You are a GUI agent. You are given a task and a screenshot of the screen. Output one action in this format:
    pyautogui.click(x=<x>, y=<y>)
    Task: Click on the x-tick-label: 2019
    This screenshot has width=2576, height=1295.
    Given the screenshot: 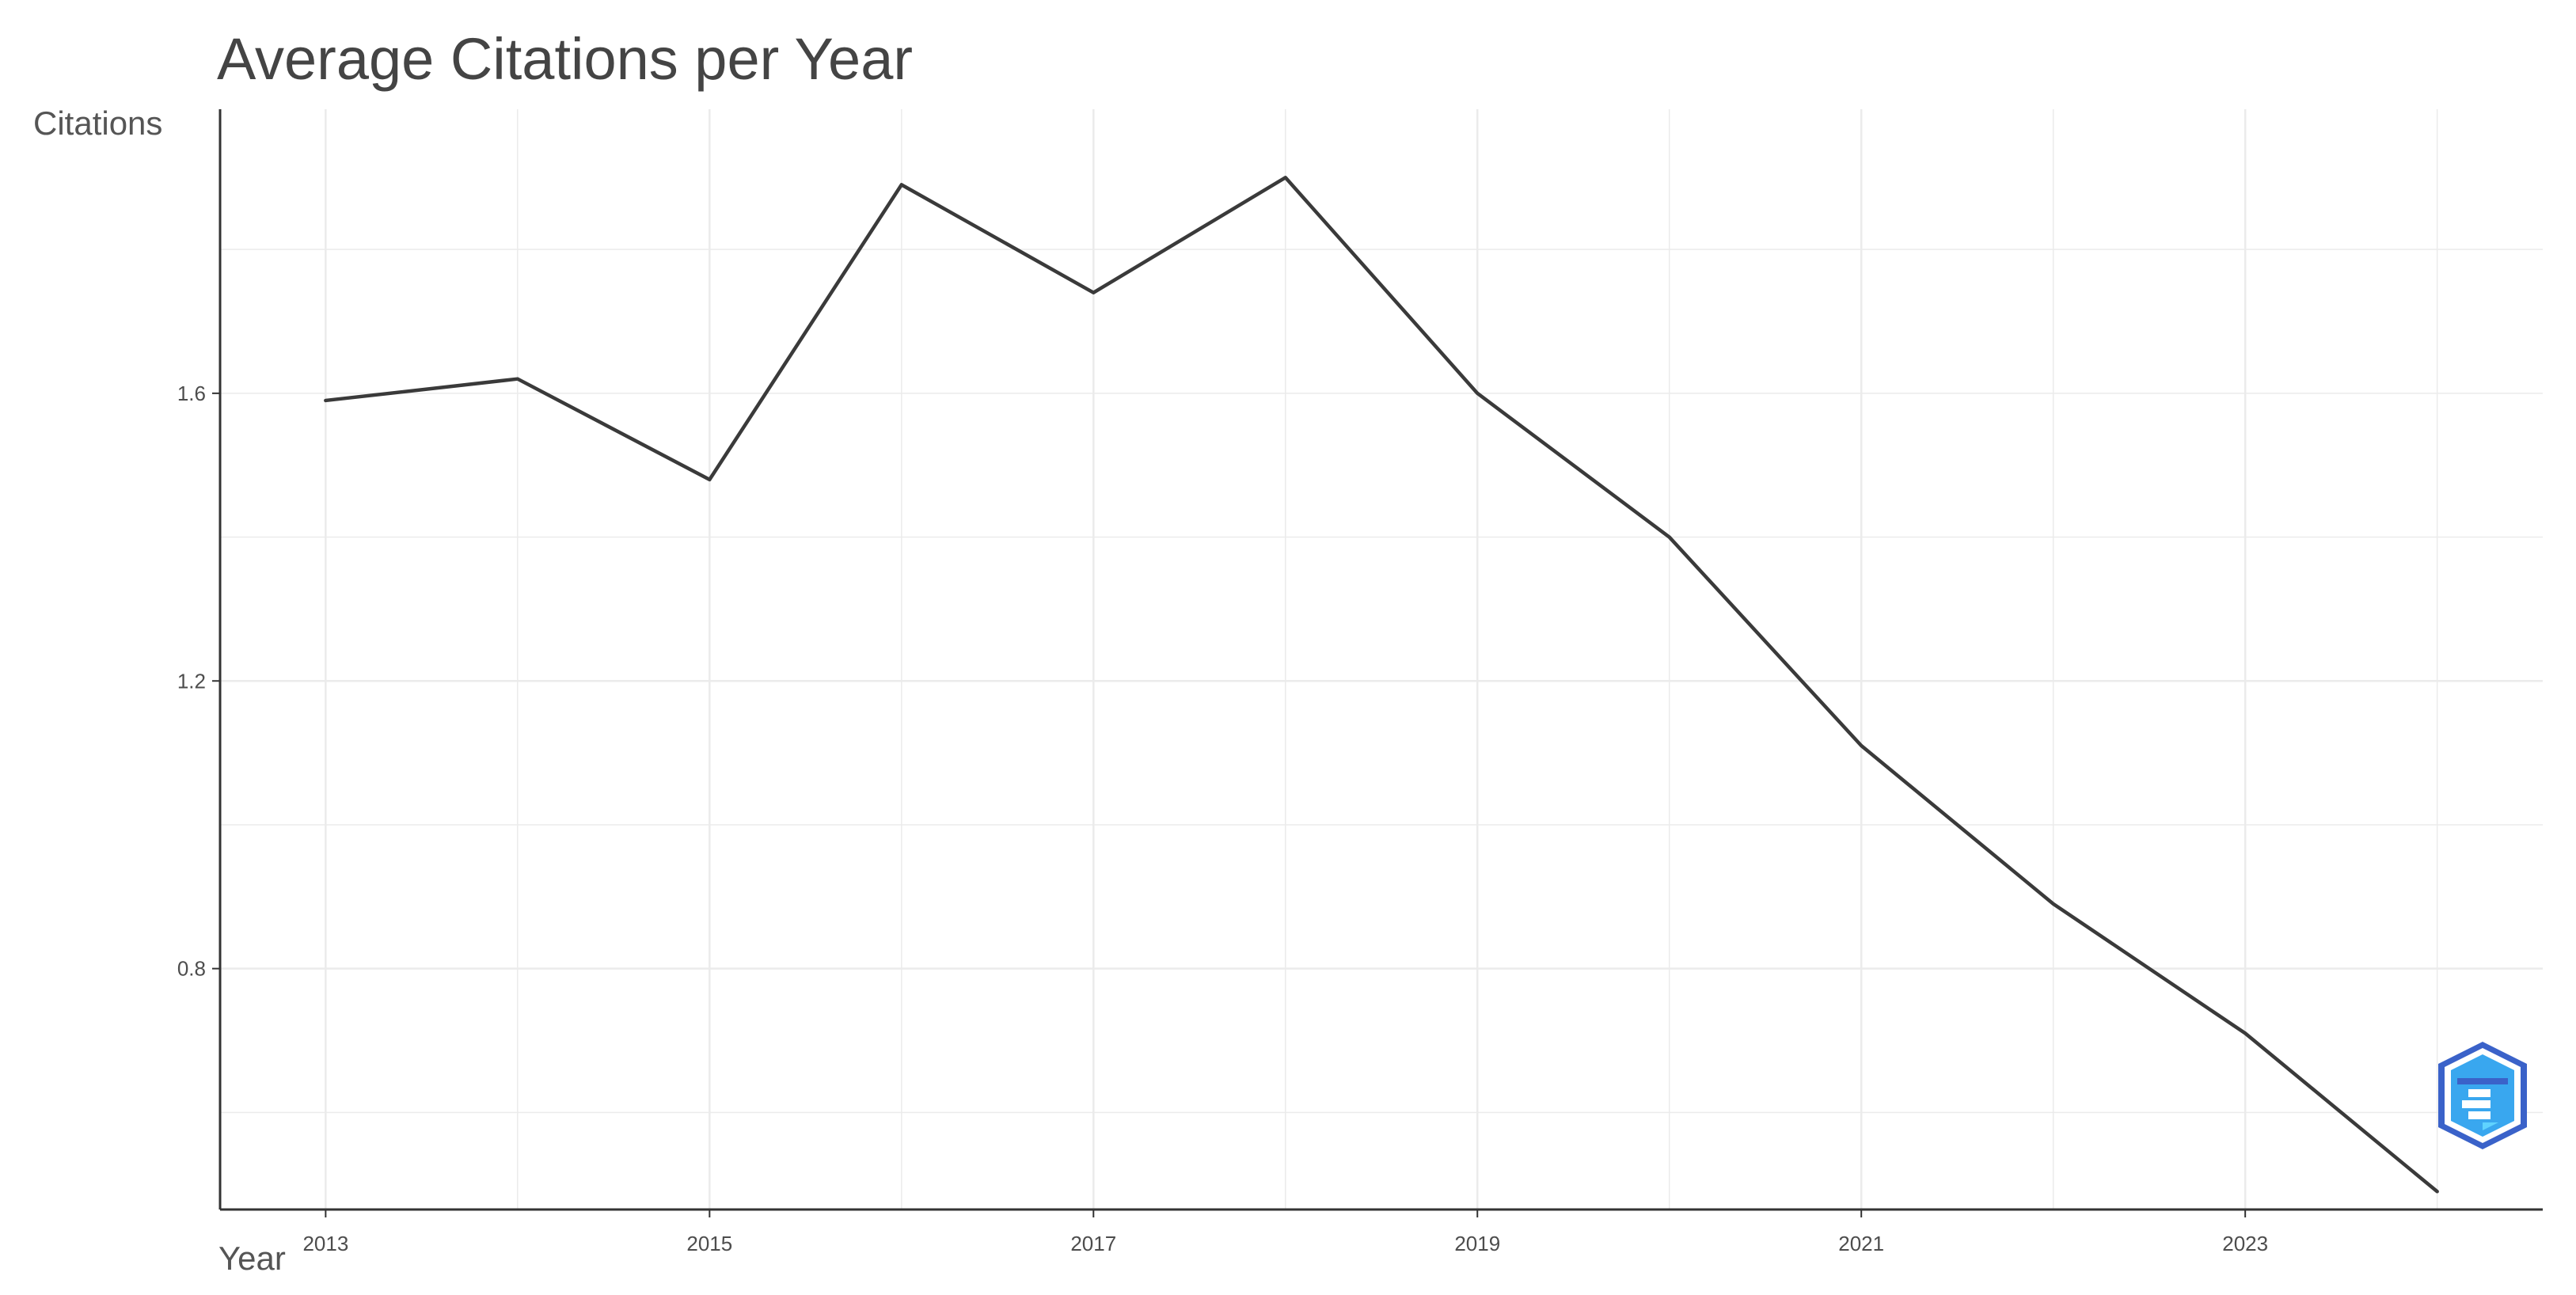 What is the action you would take?
    pyautogui.click(x=1477, y=1243)
    